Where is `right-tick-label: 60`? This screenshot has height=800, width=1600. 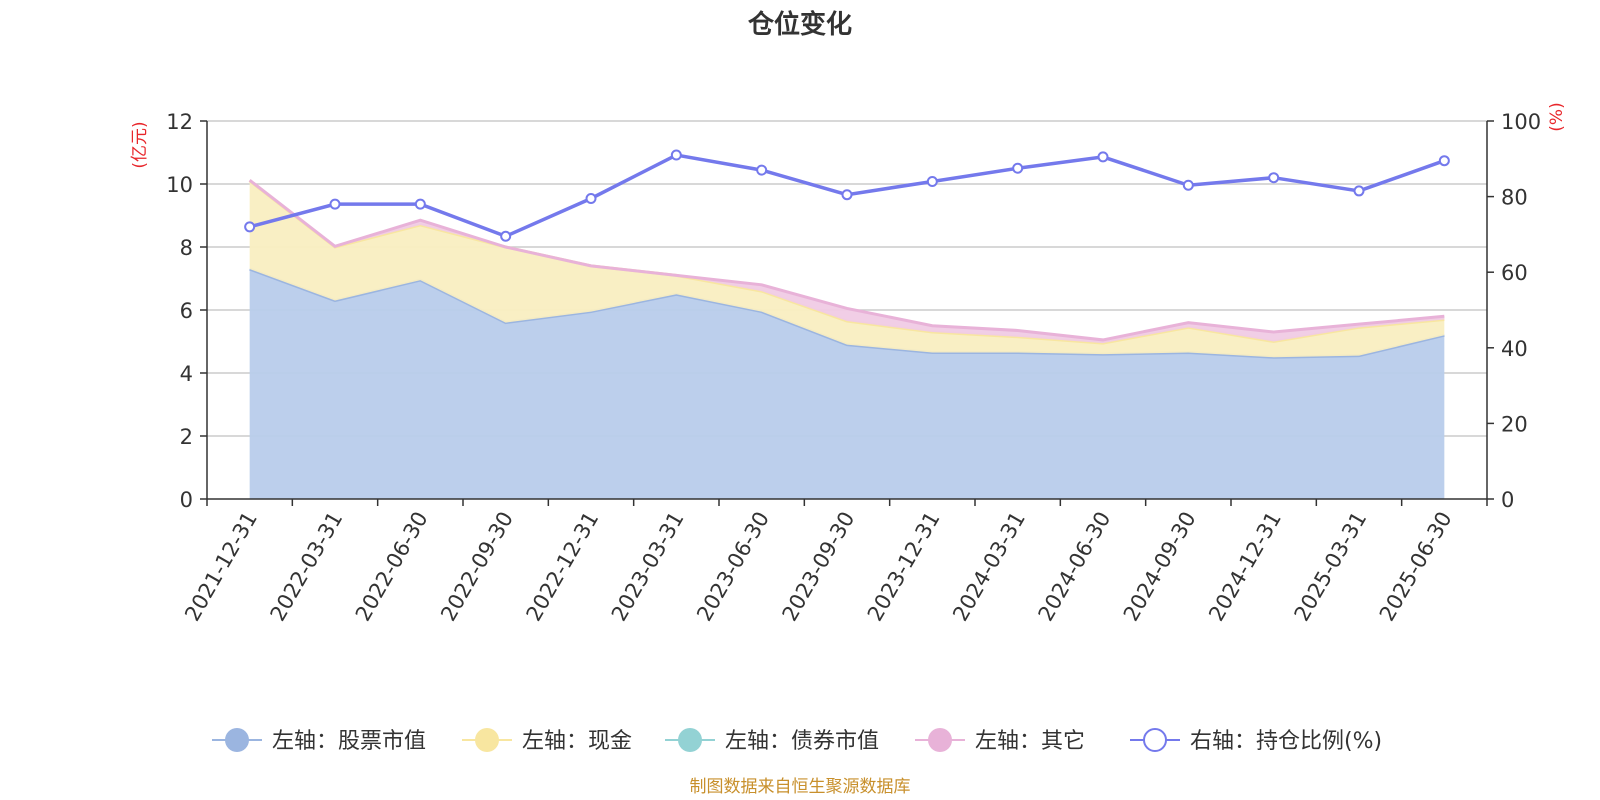
right-tick-label: 60 is located at coordinates (1514, 273).